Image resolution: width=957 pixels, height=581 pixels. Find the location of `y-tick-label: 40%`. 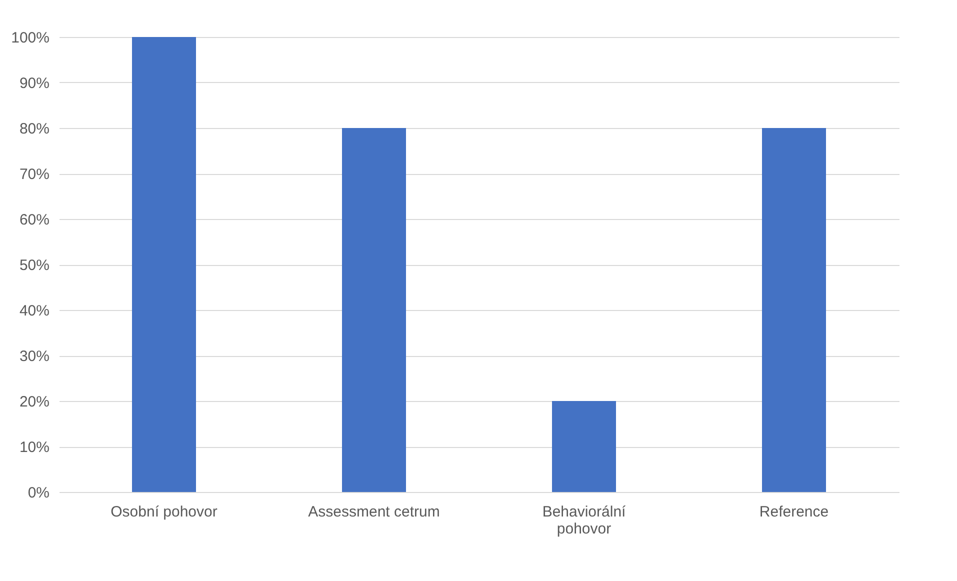

y-tick-label: 40% is located at coordinates (34, 311).